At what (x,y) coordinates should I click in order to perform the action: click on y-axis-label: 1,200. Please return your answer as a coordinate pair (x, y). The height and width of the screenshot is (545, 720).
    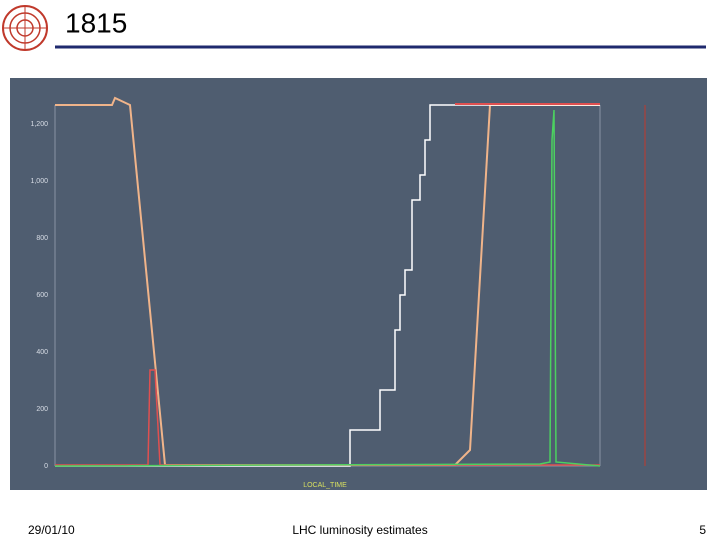
    Looking at the image, I should click on (39, 124).